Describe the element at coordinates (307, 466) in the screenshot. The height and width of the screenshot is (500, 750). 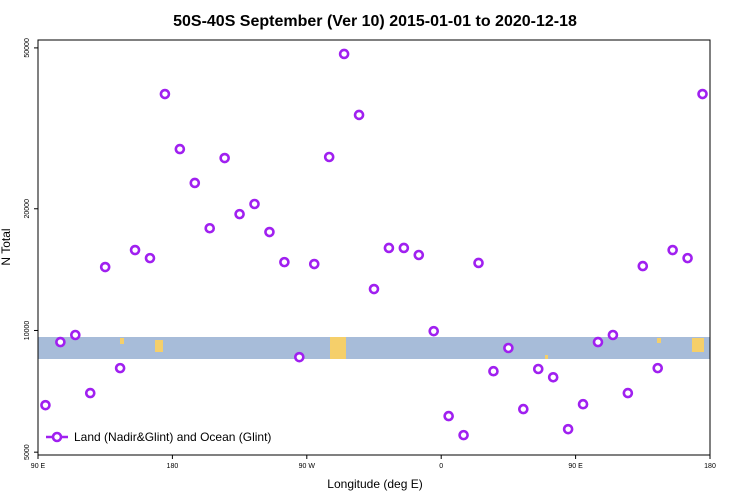
I see `x-tick-label: 90 W` at that location.